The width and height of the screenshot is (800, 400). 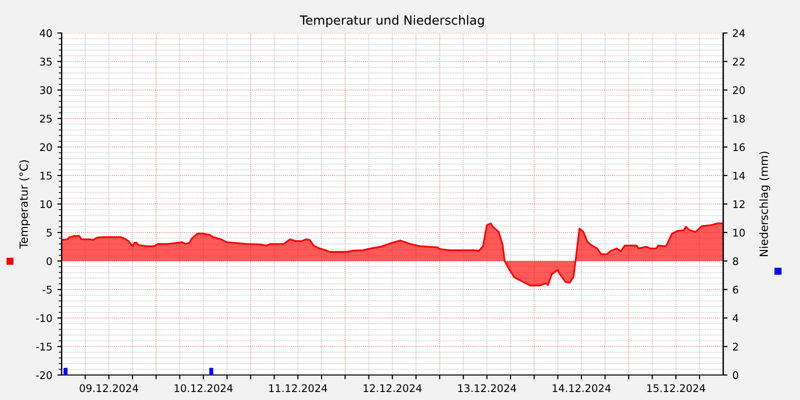 What do you see at coordinates (46, 176) in the screenshot?
I see `y-tick-label: 15` at bounding box center [46, 176].